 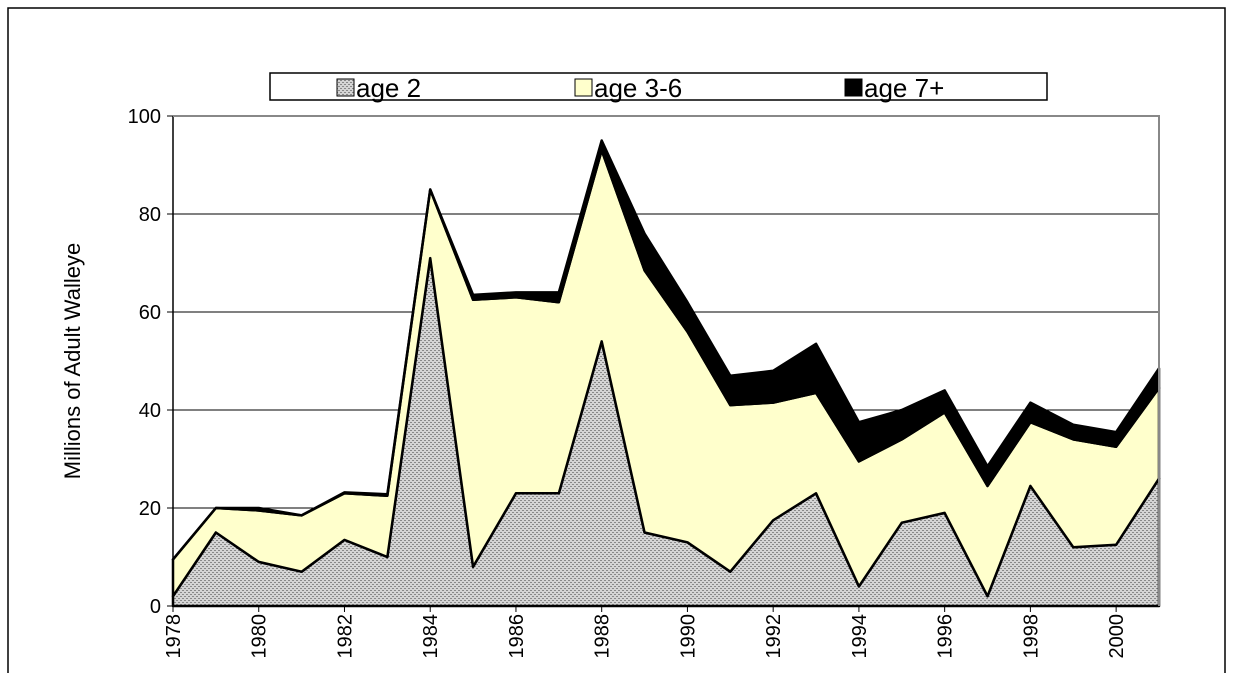 I want to click on x-tick-label: 1986, so click(x=517, y=636).